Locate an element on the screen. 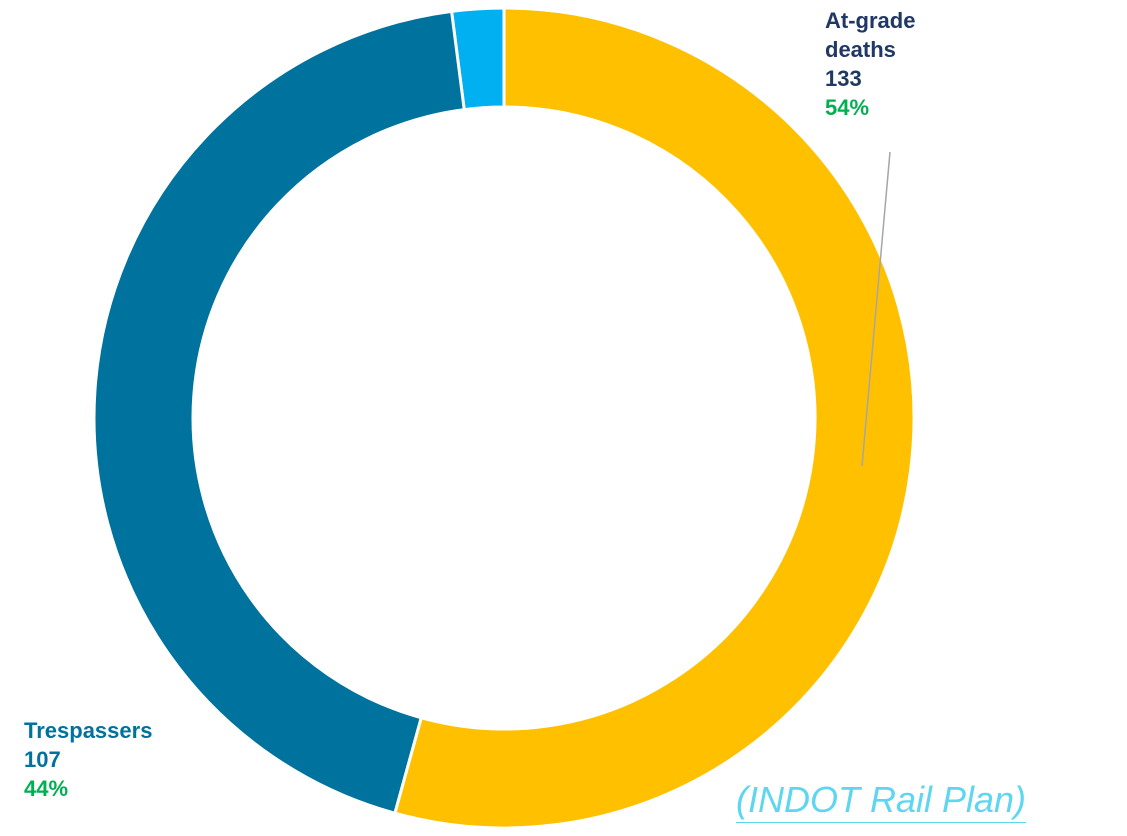 The image size is (1127, 836). slice-label: Trespassers 107 44% is located at coordinates (134, 759).